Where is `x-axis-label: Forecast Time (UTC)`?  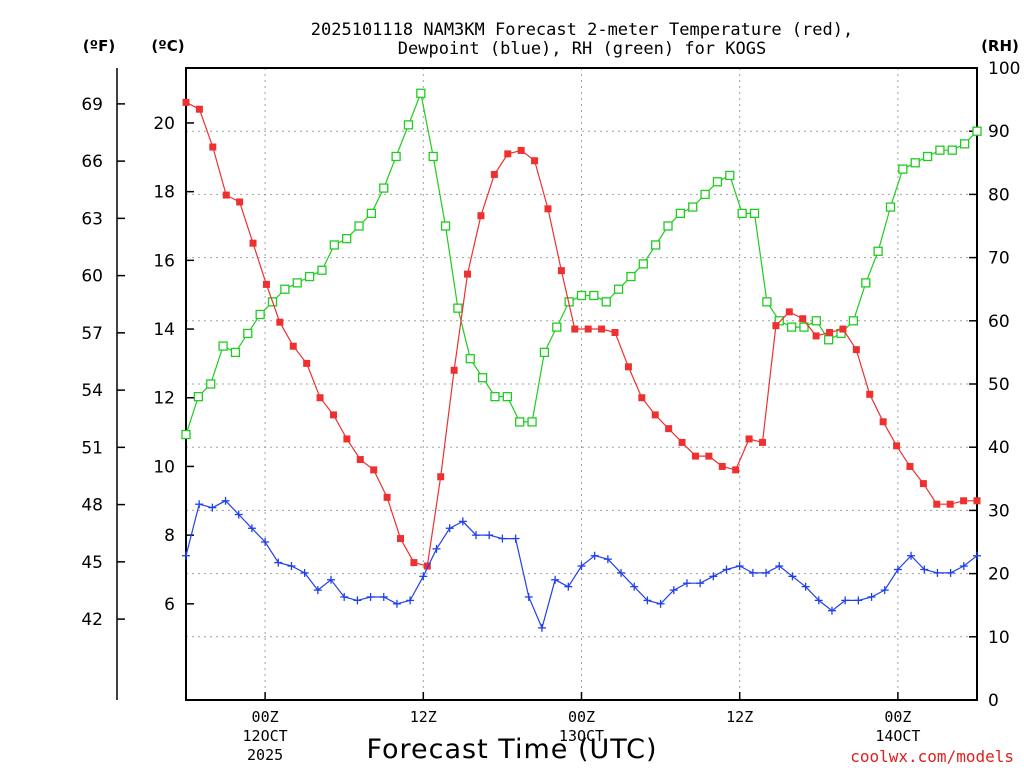
x-axis-label: Forecast Time (UTC) is located at coordinates (511, 749).